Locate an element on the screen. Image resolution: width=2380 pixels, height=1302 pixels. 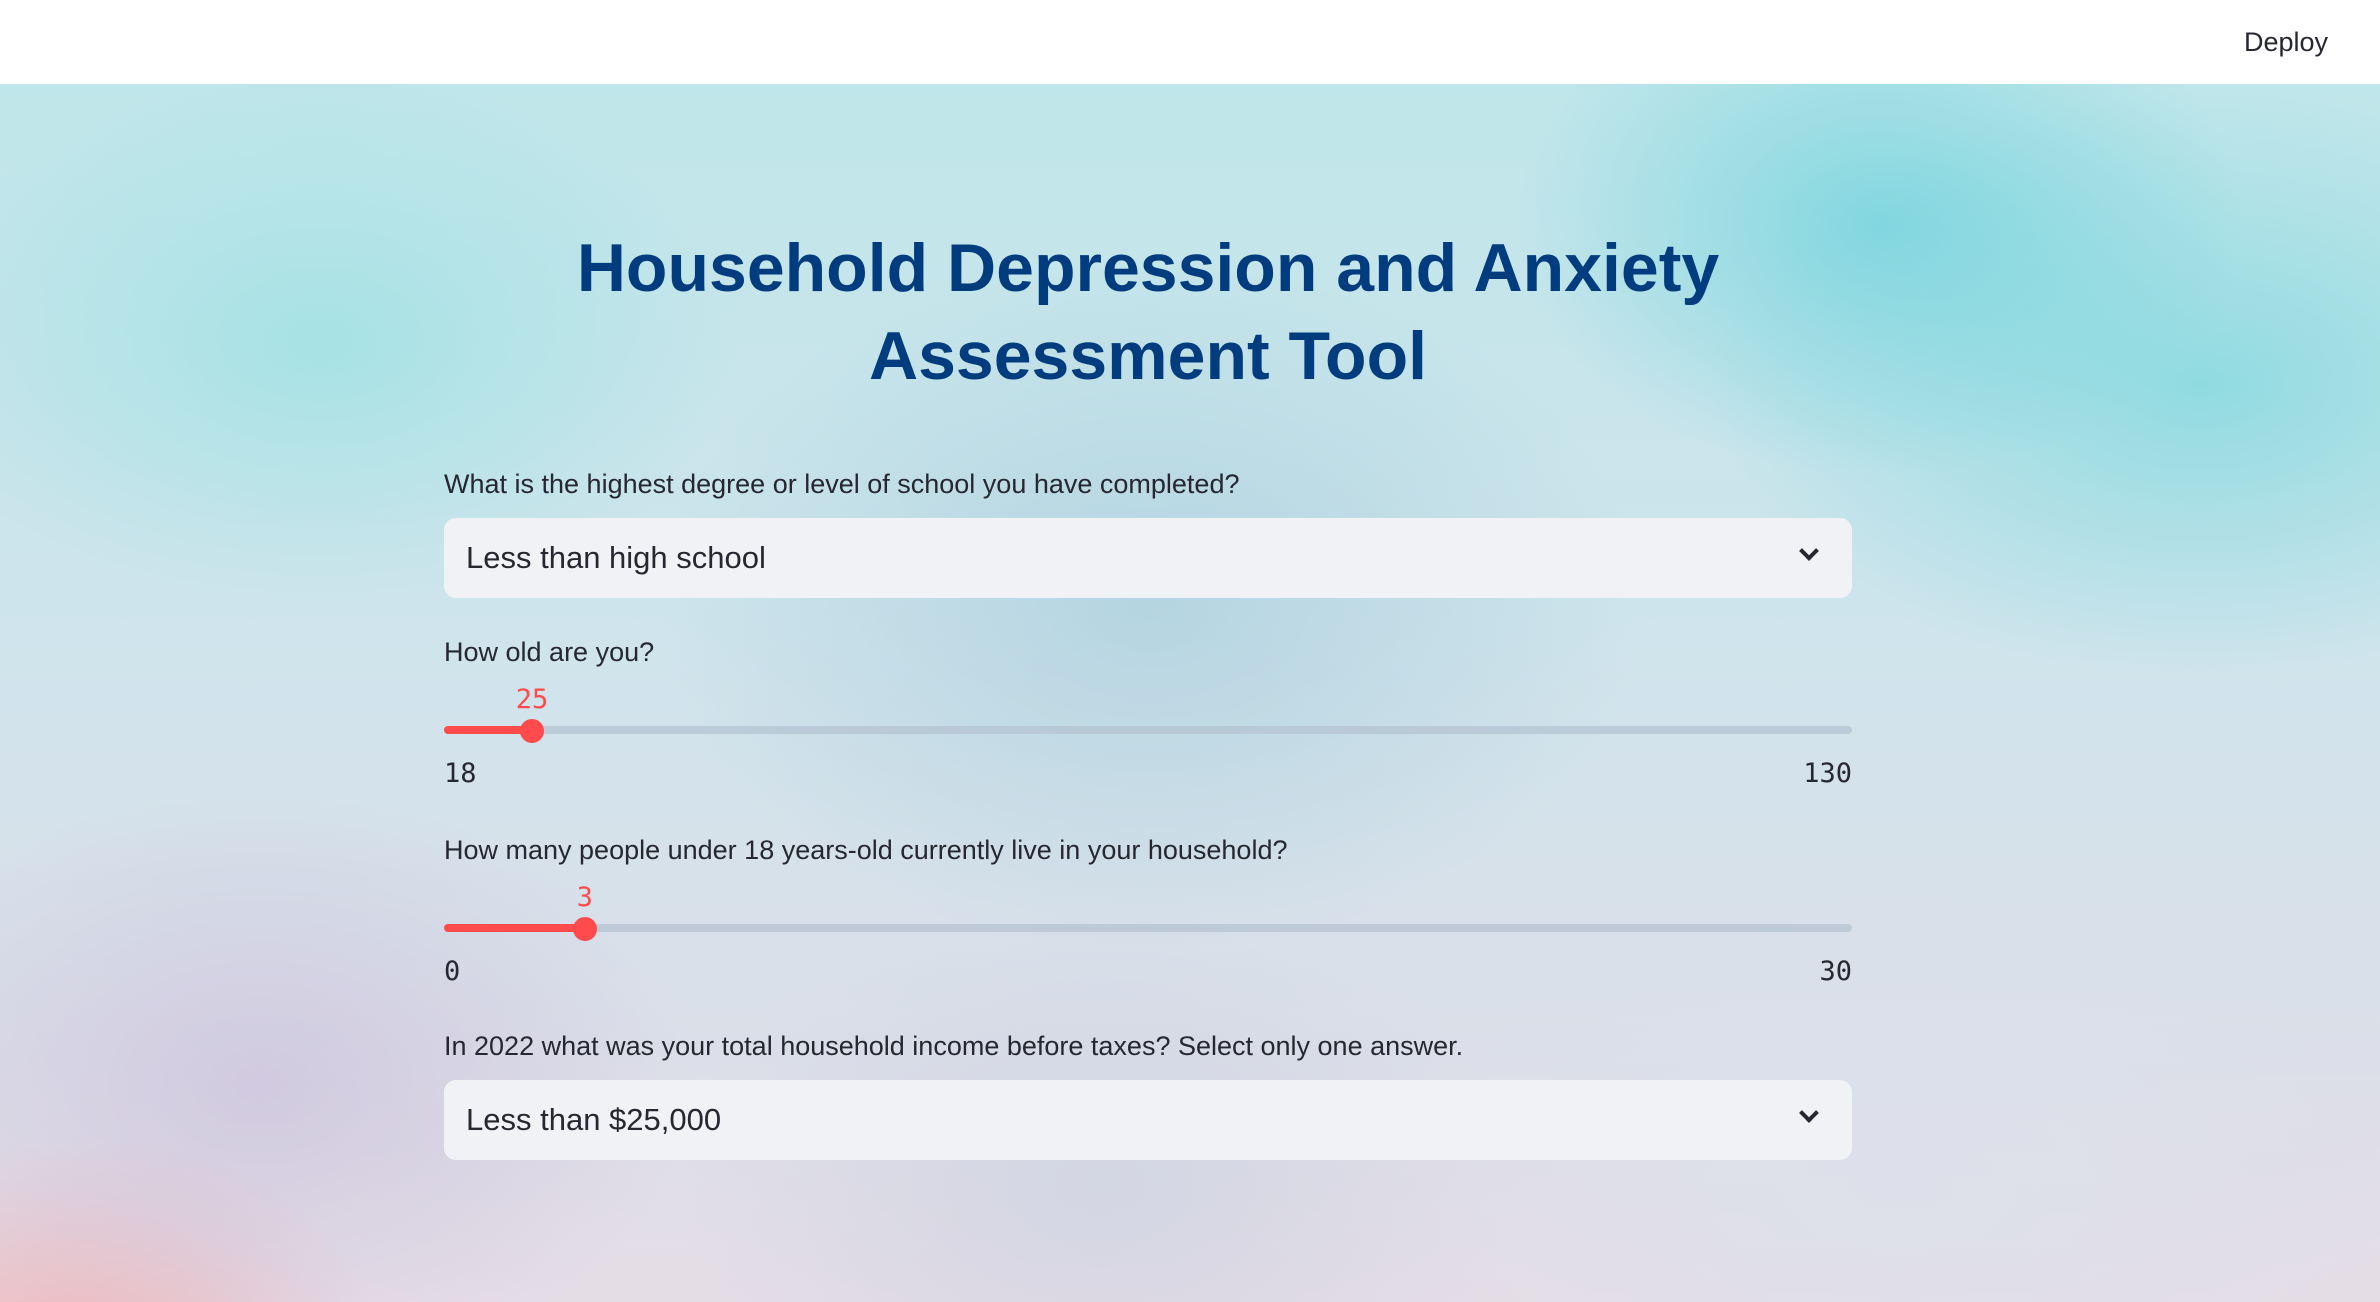
age-slider-max: 130 is located at coordinates (1827, 773).